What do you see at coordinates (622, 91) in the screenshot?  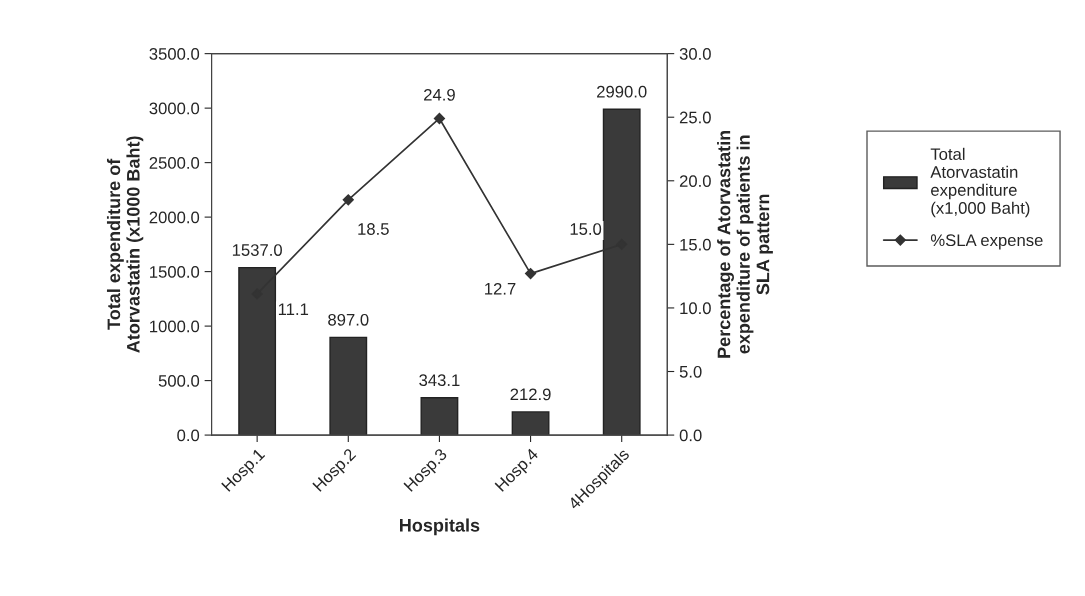 I see `data-label: 2990.0` at bounding box center [622, 91].